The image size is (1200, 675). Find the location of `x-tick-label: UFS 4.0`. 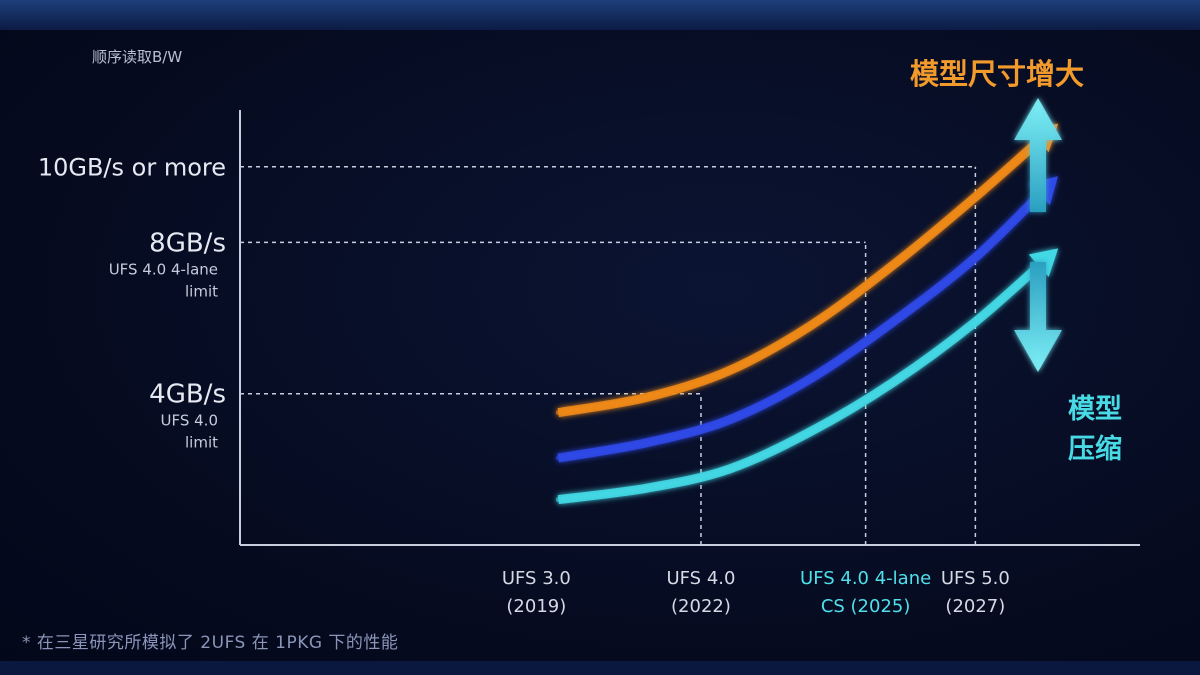

x-tick-label: UFS 4.0 is located at coordinates (700, 578).